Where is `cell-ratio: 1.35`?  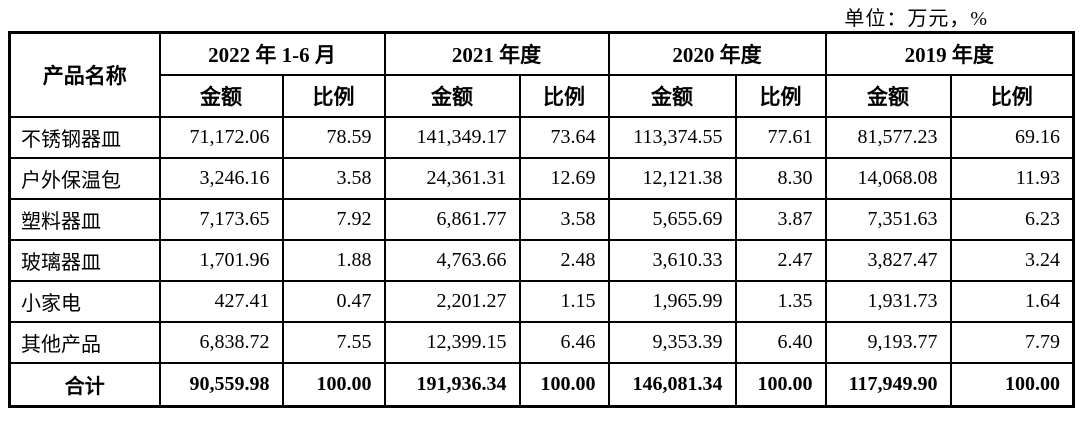
cell-ratio: 1.35 is located at coordinates (780, 301).